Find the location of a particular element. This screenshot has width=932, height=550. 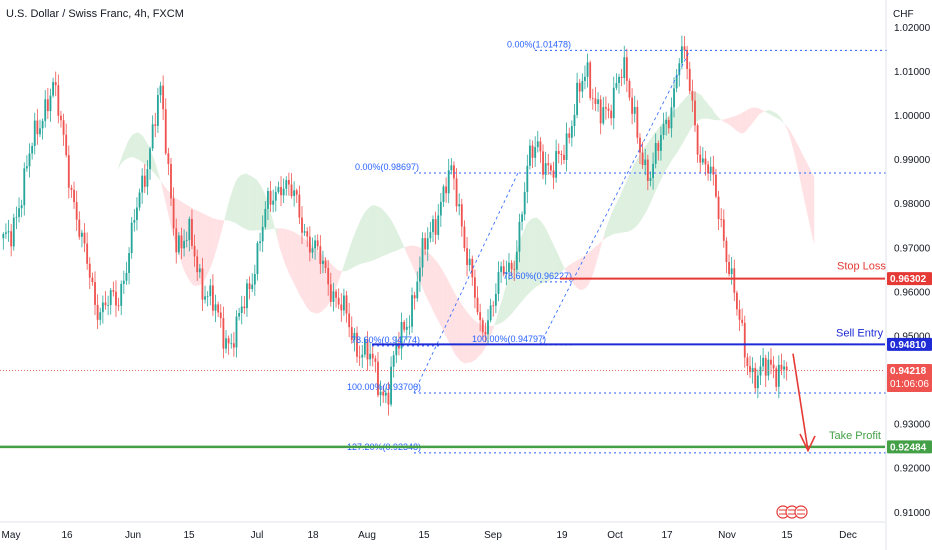

time-tick-label: Dec is located at coordinates (848, 535).